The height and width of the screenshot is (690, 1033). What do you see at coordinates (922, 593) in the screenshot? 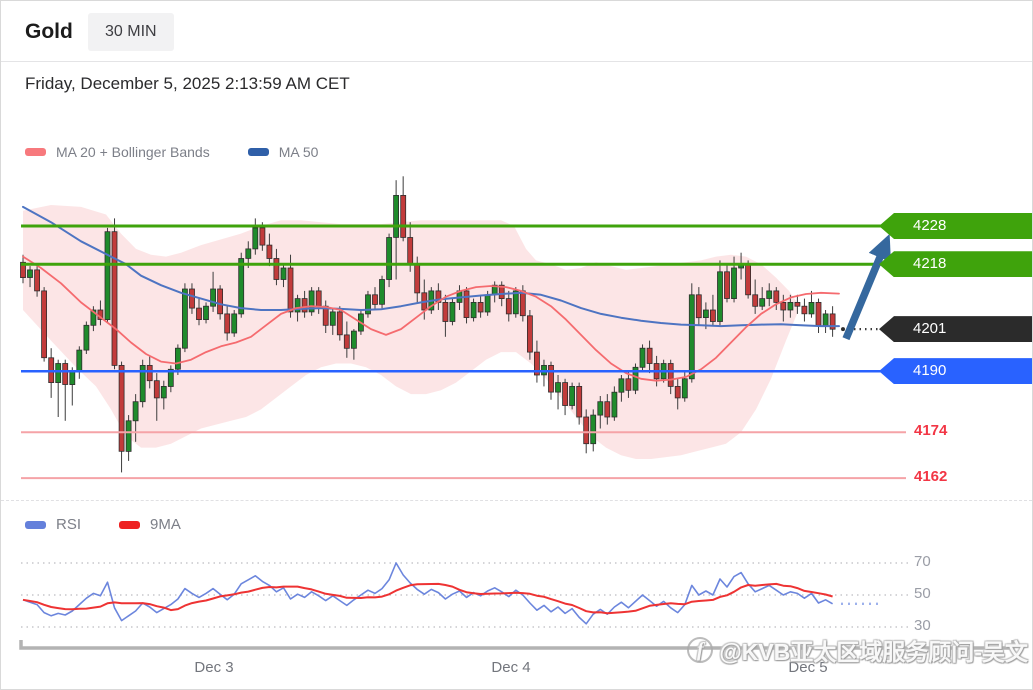
I see `rsi-tick-50: 50` at bounding box center [922, 593].